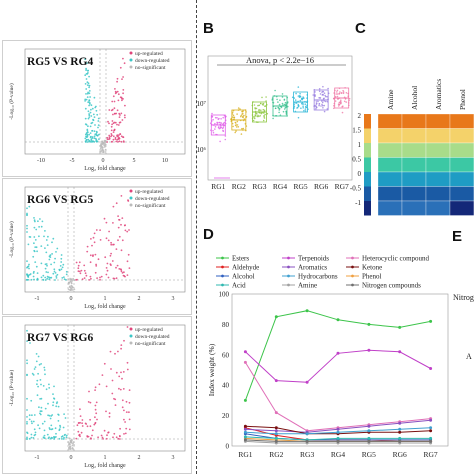 The width and height of the screenshot is (474, 474). What do you see at coordinates (226, 355) in the screenshot?
I see `y-tick-label: 60` at bounding box center [226, 355].